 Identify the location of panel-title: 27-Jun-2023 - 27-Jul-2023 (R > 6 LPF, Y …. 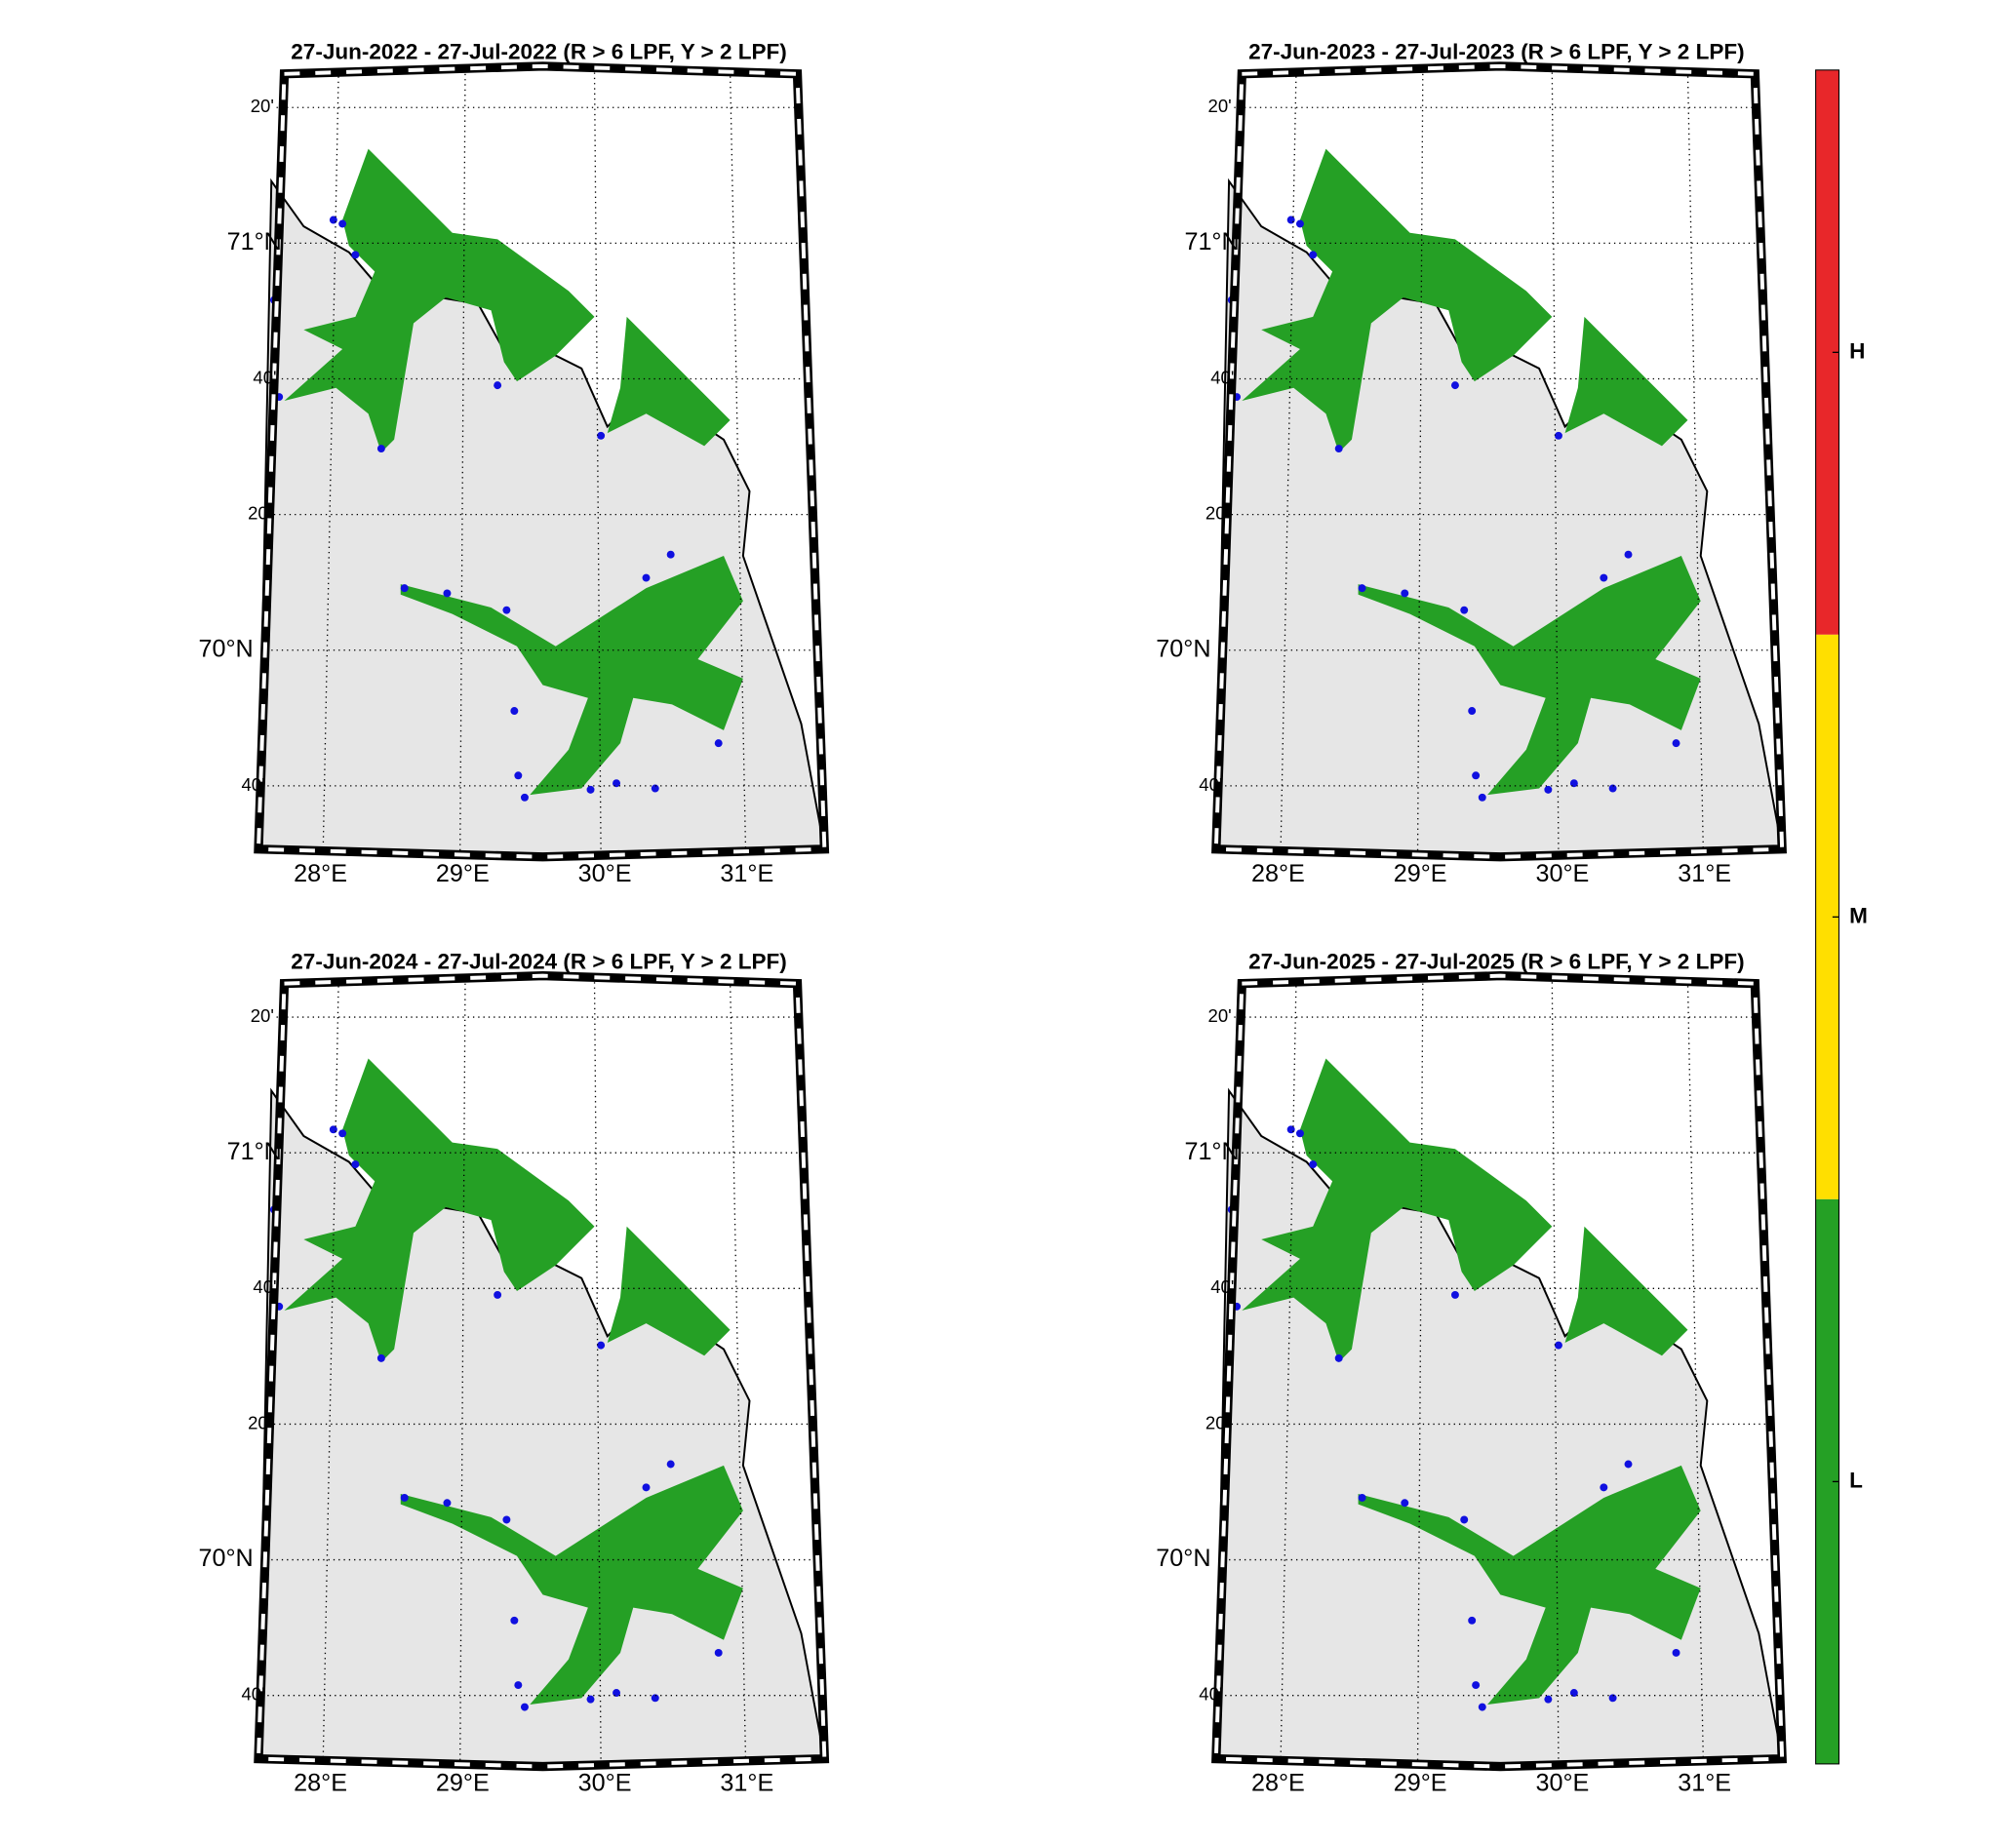
(1496, 52).